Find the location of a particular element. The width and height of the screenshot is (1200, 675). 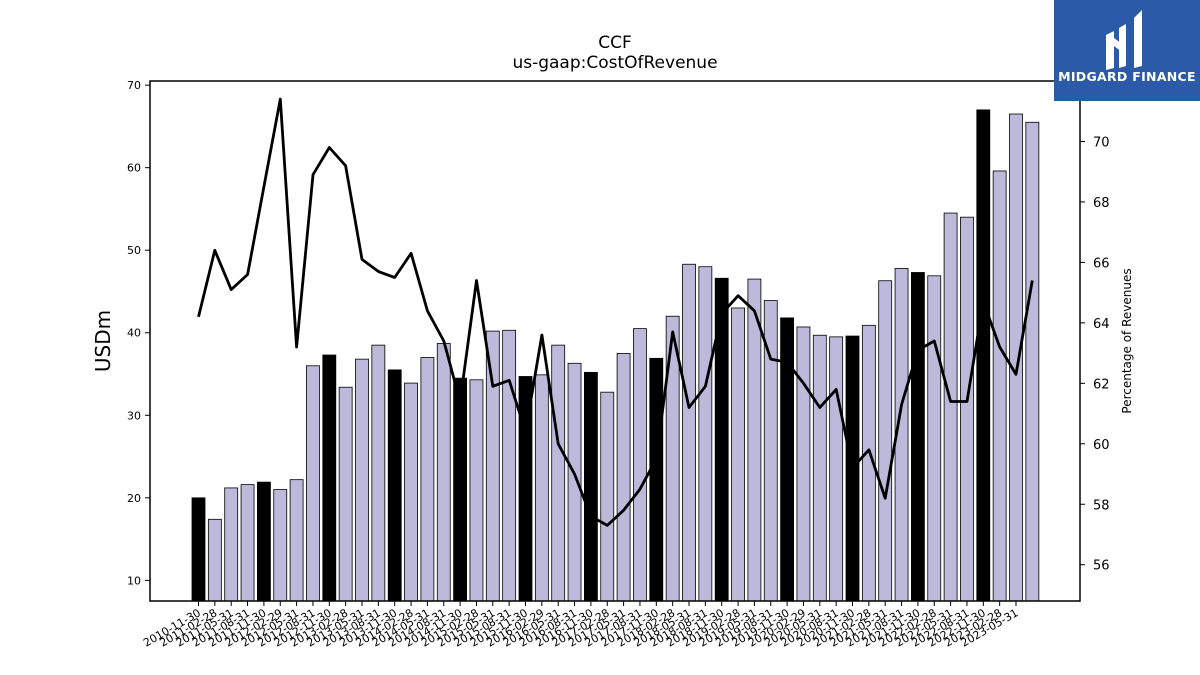

y2-tick-label: 66 is located at coordinates (1101, 263).